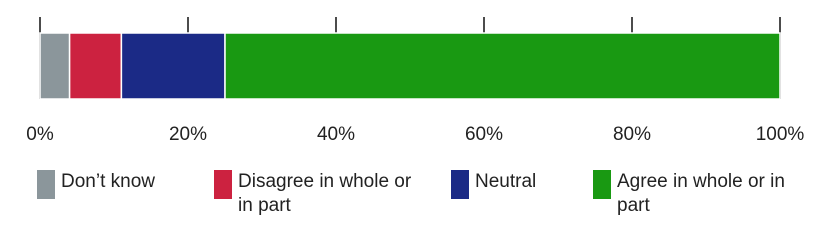  Describe the element at coordinates (632, 134) in the screenshot. I see `x-tick-label: 80%` at that location.